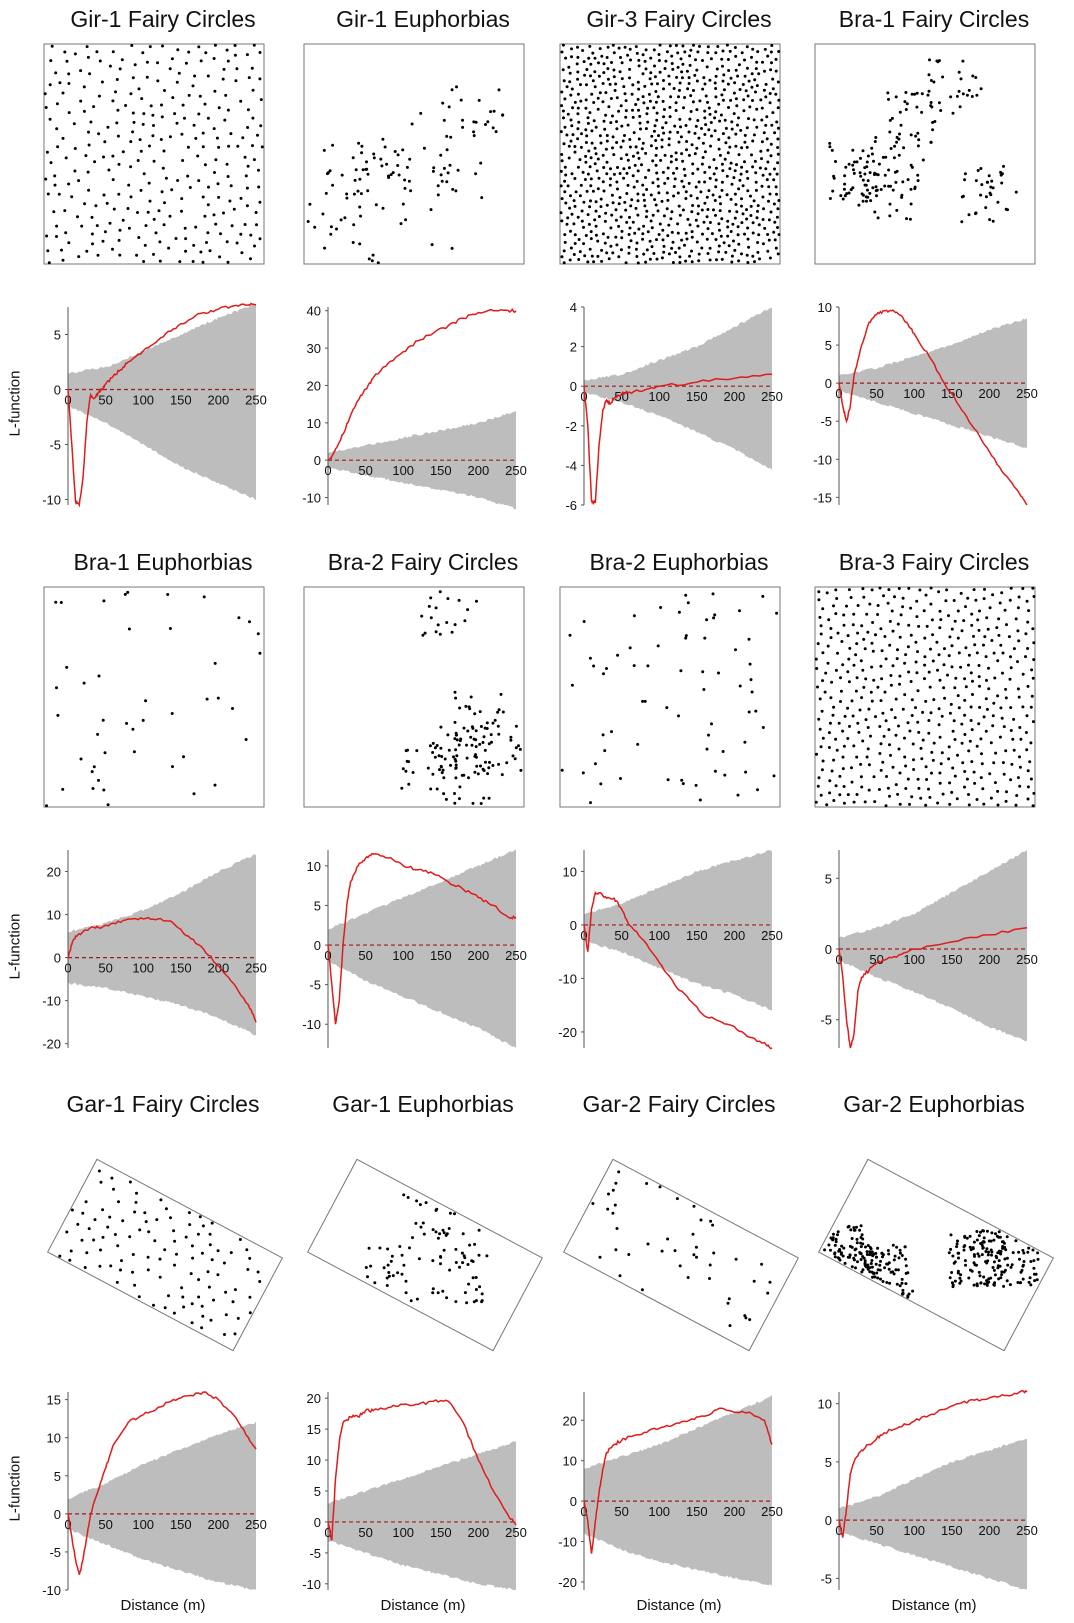 The height and width of the screenshot is (1623, 1074). I want to click on x-tick-label: 0, so click(67, 1524).